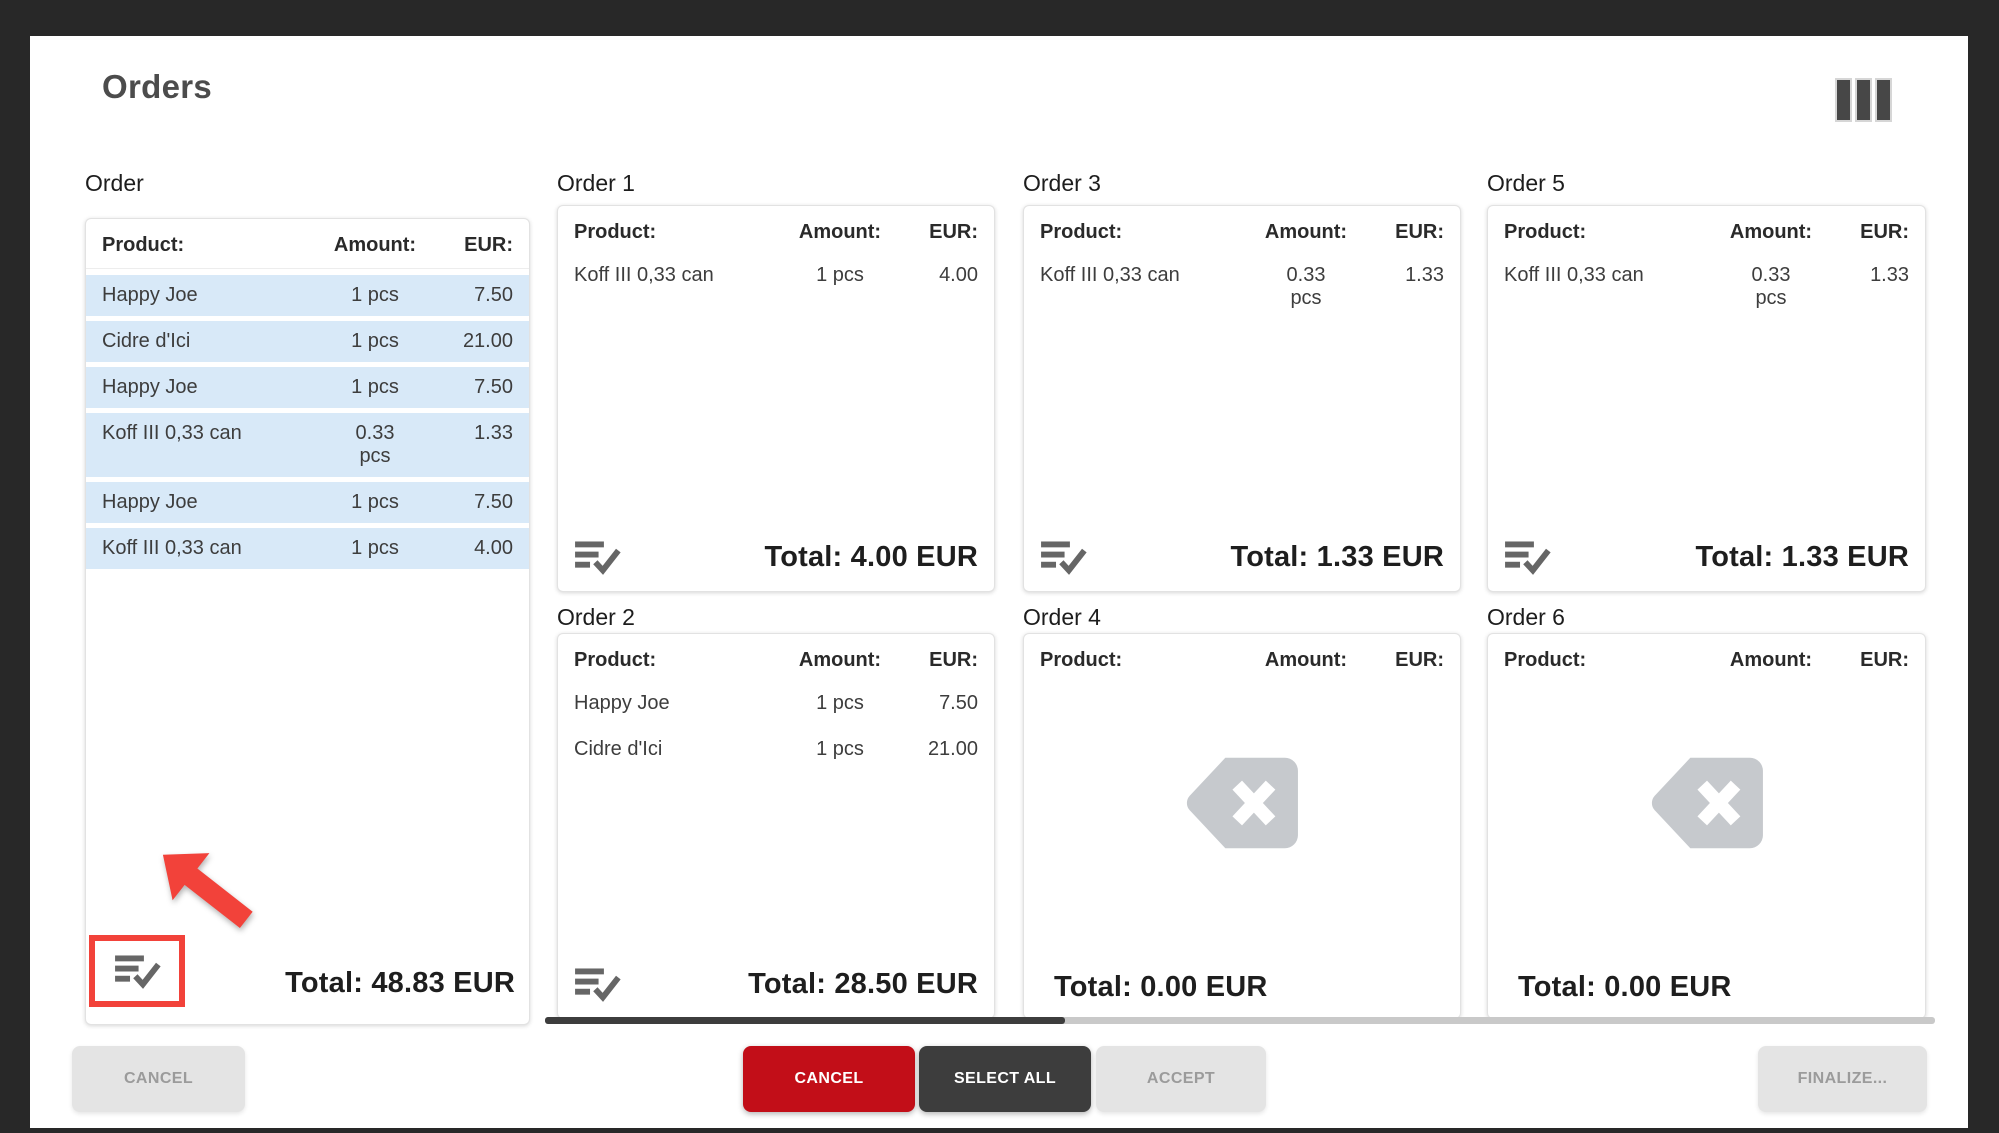 The height and width of the screenshot is (1133, 1999). What do you see at coordinates (871, 557) in the screenshot?
I see `order-total: Total: 4.00 EUR` at bounding box center [871, 557].